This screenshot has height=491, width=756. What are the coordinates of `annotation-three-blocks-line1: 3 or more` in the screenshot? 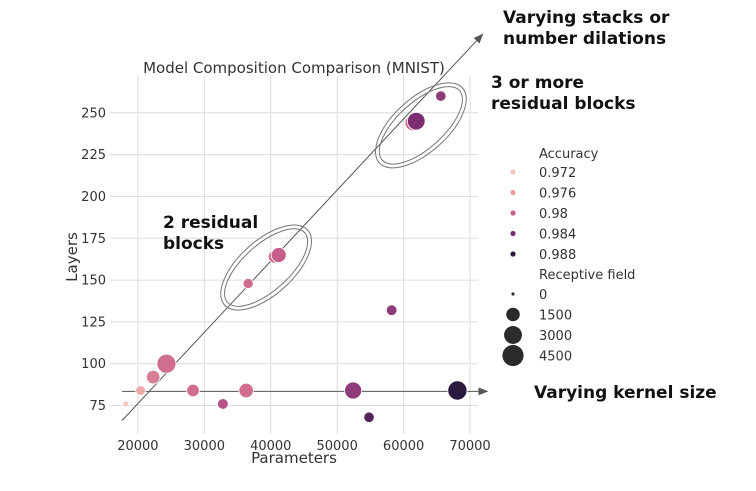 It's located at (537, 83).